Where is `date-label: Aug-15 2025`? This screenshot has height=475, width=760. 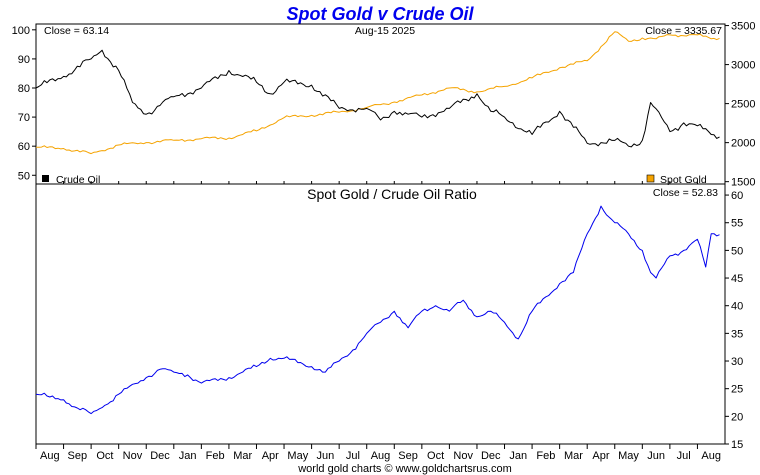
date-label: Aug-15 2025 is located at coordinates (385, 31).